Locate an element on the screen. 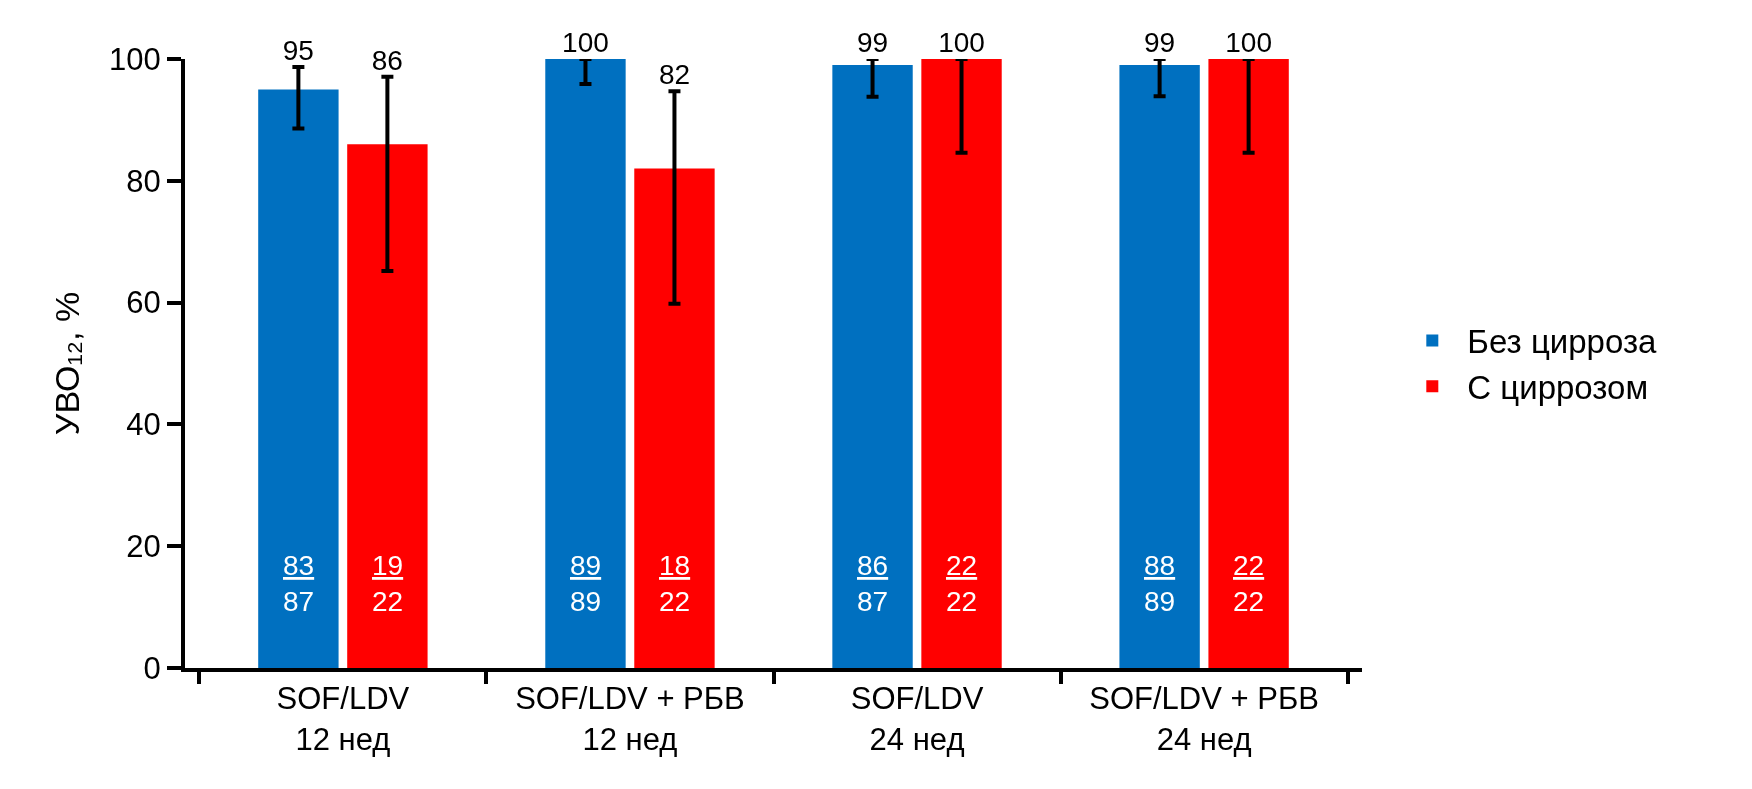  data-label: 82 is located at coordinates (674, 75).